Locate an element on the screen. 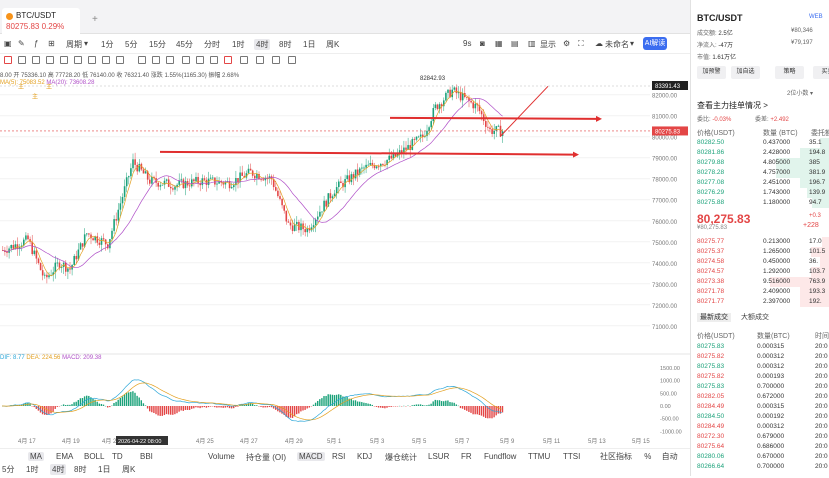  trade-time: 20:0 is located at coordinates (821, 396).